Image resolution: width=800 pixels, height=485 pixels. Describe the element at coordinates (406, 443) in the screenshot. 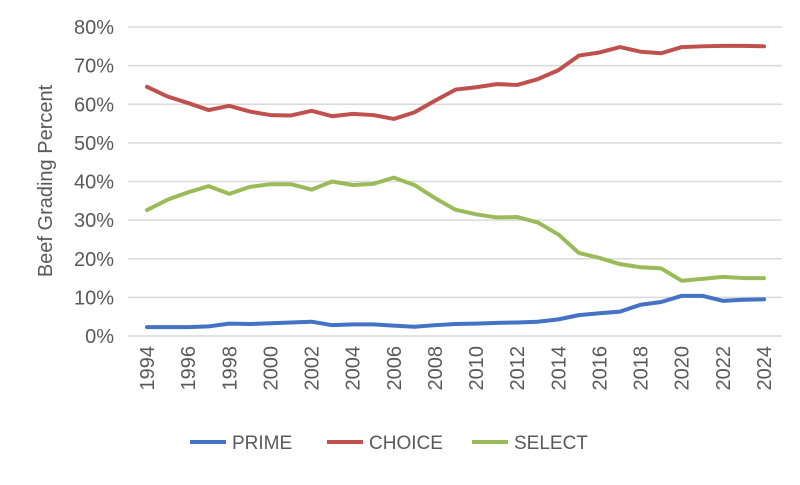

I see `legend-label-choice: CHOICE` at that location.